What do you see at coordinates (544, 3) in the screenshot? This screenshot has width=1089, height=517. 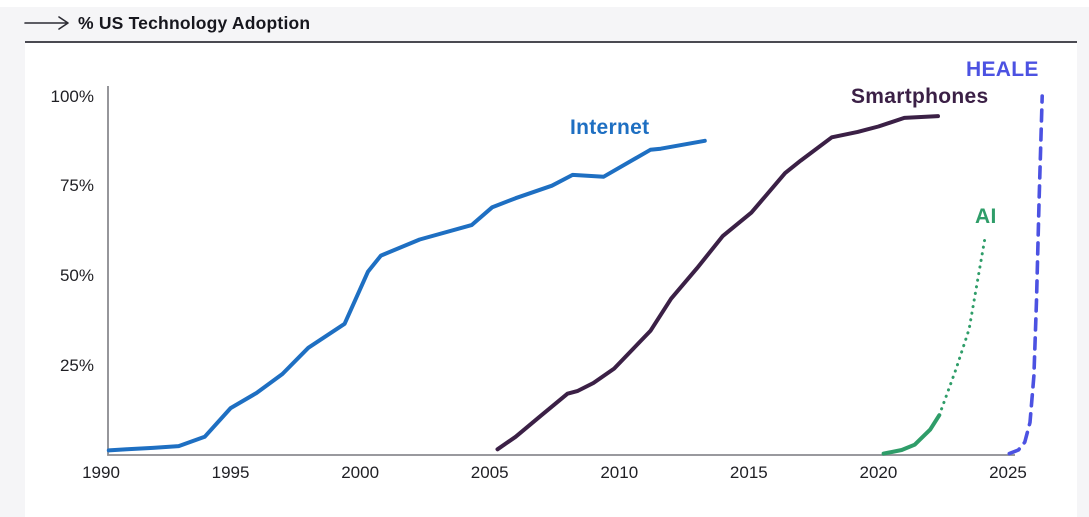 I see `top-strip` at bounding box center [544, 3].